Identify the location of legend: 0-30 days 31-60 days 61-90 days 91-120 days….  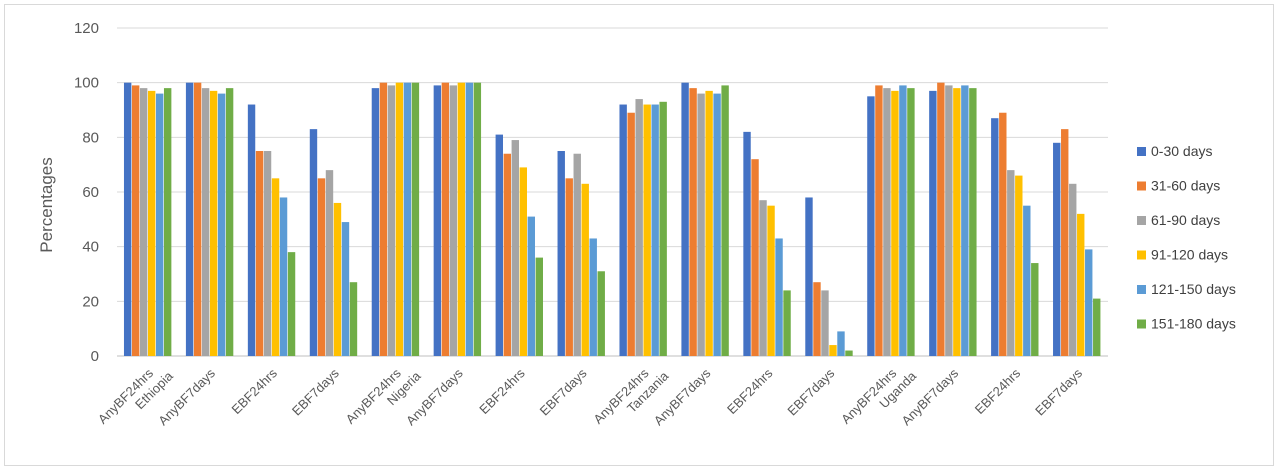
(1186, 237).